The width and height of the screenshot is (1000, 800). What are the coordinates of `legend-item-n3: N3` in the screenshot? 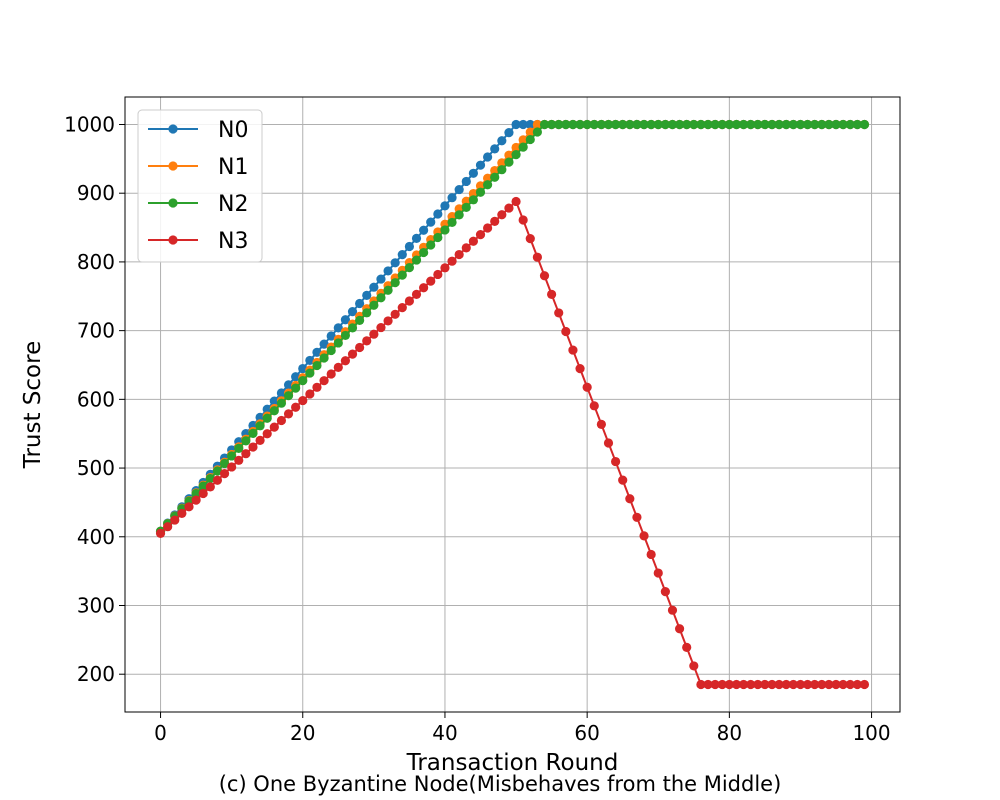 It's located at (198, 241).